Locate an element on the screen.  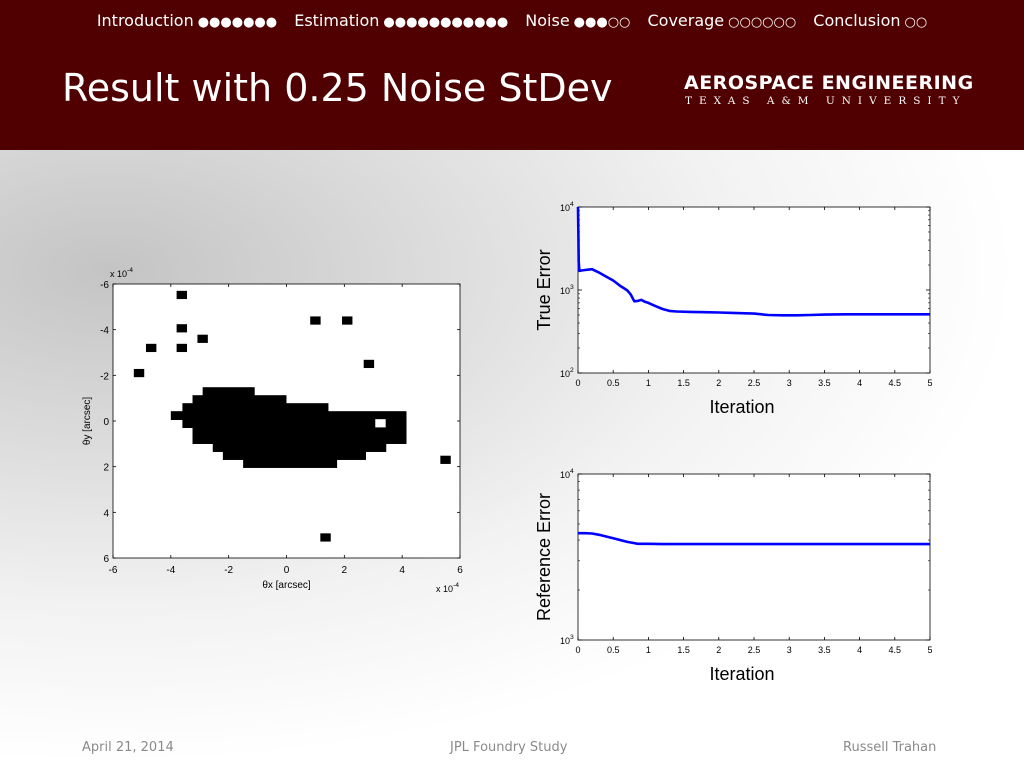
line-chart-1-x-tick-label: 3.5 is located at coordinates (824, 383).